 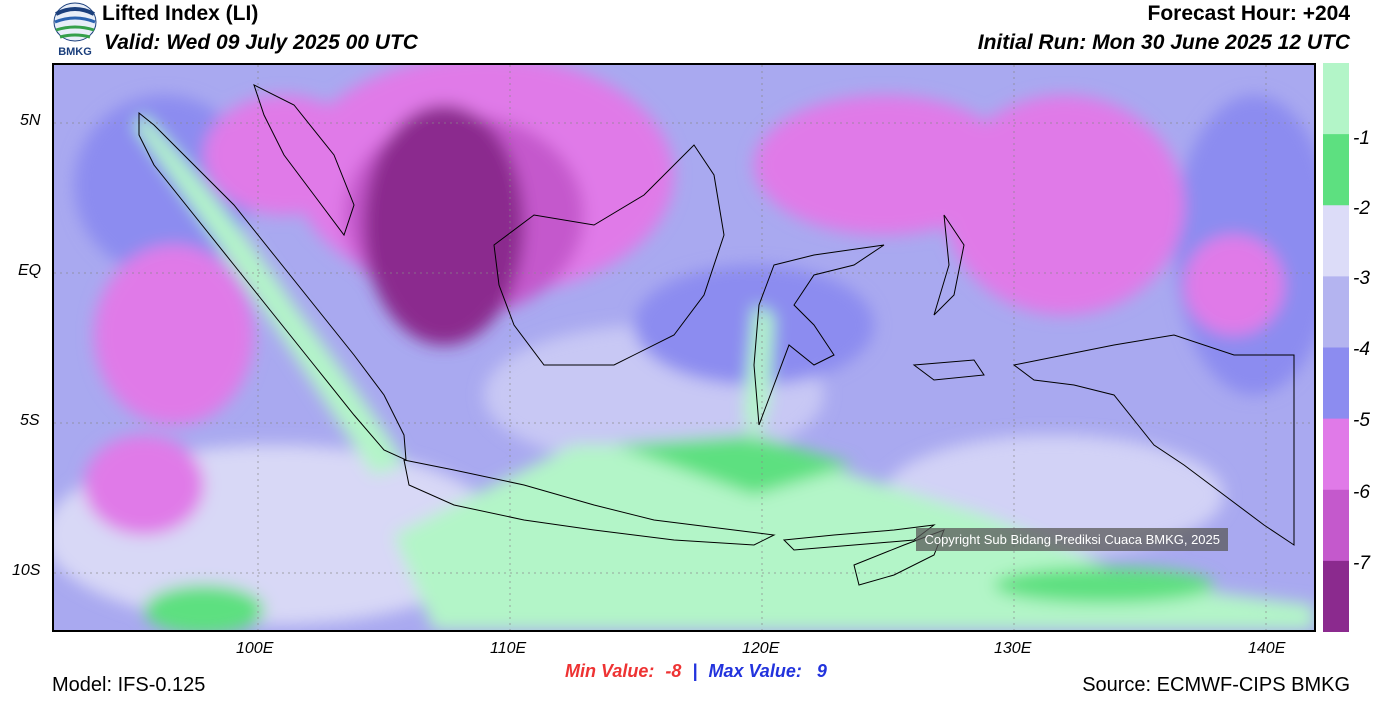 What do you see at coordinates (30, 270) in the screenshot?
I see `lat-label-eq: EQ` at bounding box center [30, 270].